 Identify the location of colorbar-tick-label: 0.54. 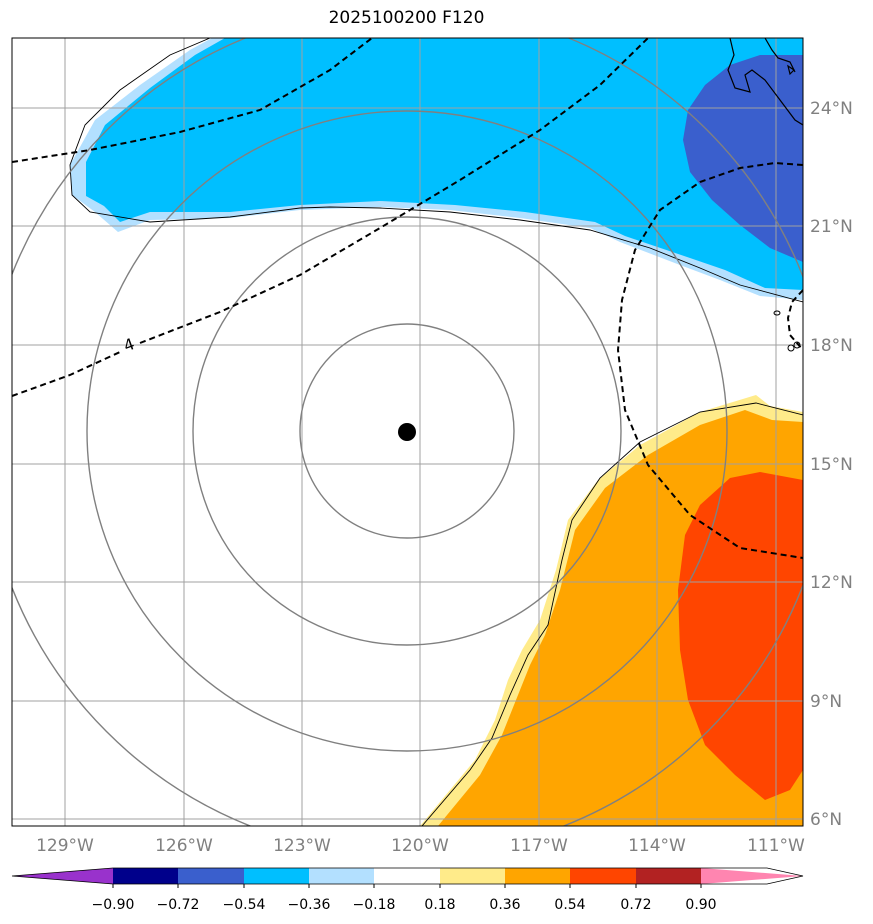
(569, 905).